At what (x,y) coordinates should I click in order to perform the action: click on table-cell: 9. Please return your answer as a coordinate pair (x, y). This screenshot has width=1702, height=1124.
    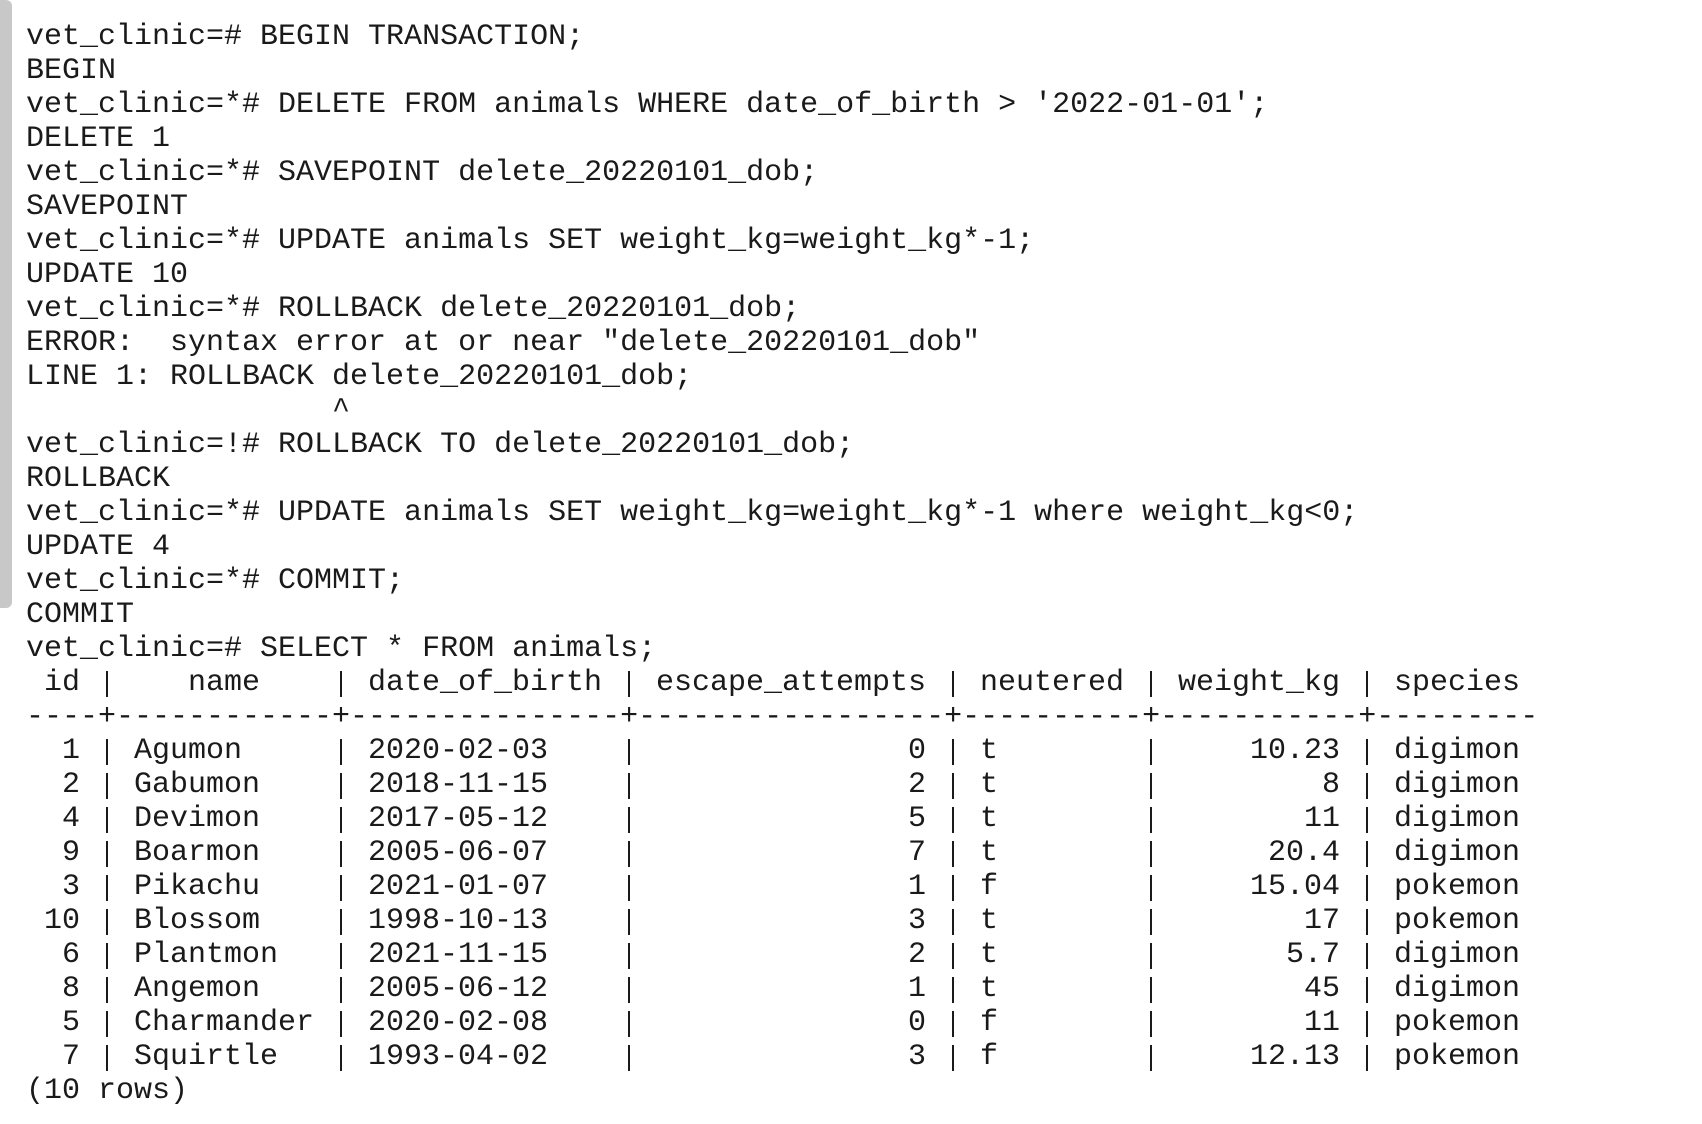
    Looking at the image, I should click on (70, 853).